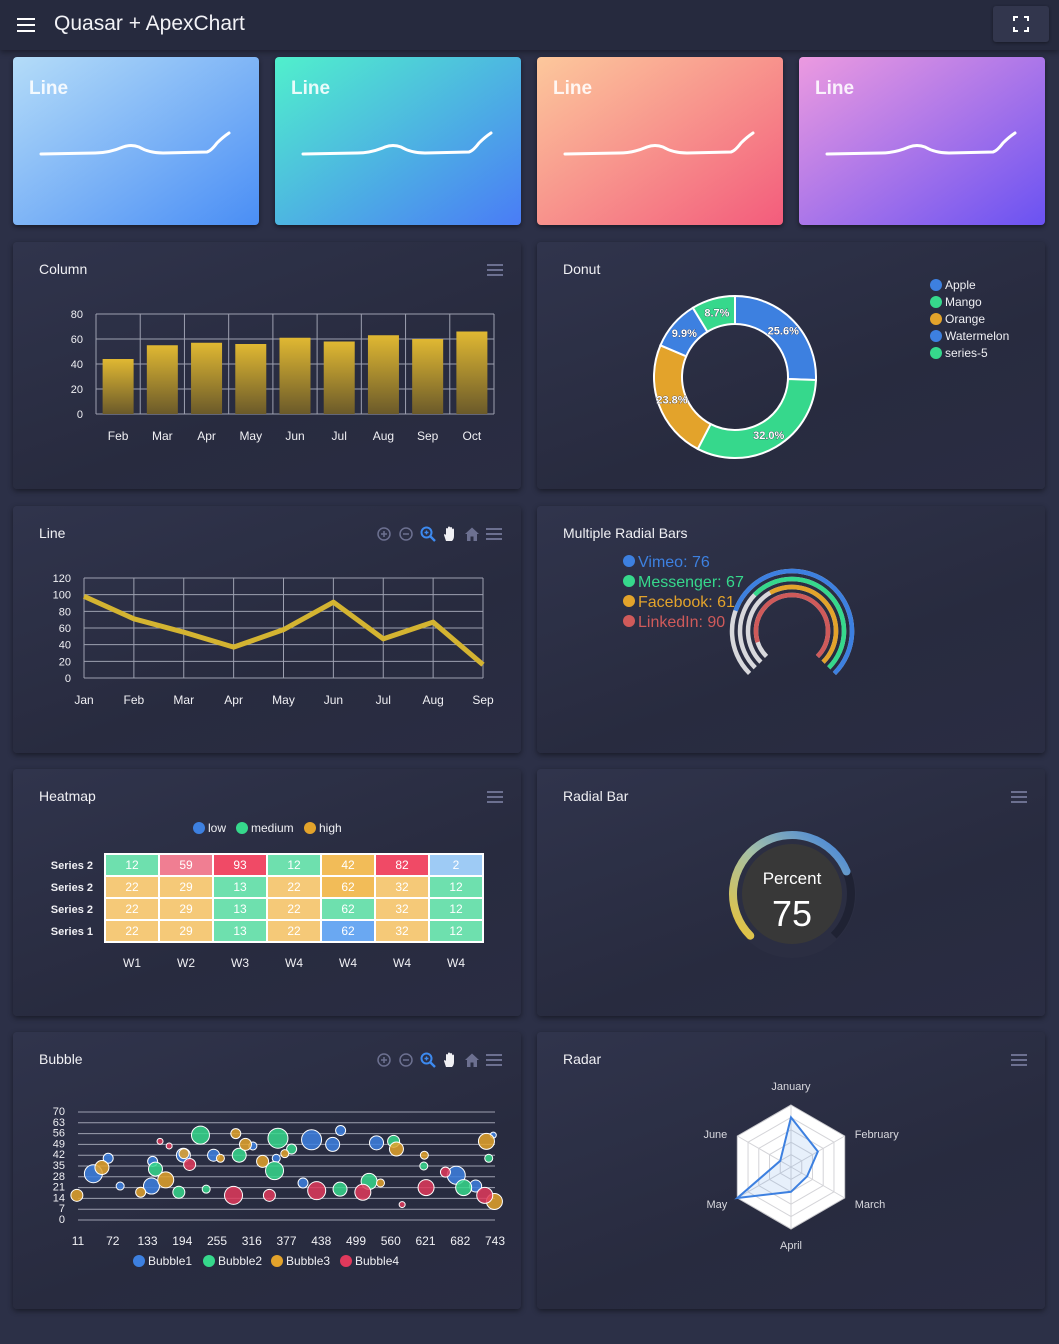 The height and width of the screenshot is (1344, 1059). What do you see at coordinates (83, 700) in the screenshot?
I see `x-tick-label: Jan` at bounding box center [83, 700].